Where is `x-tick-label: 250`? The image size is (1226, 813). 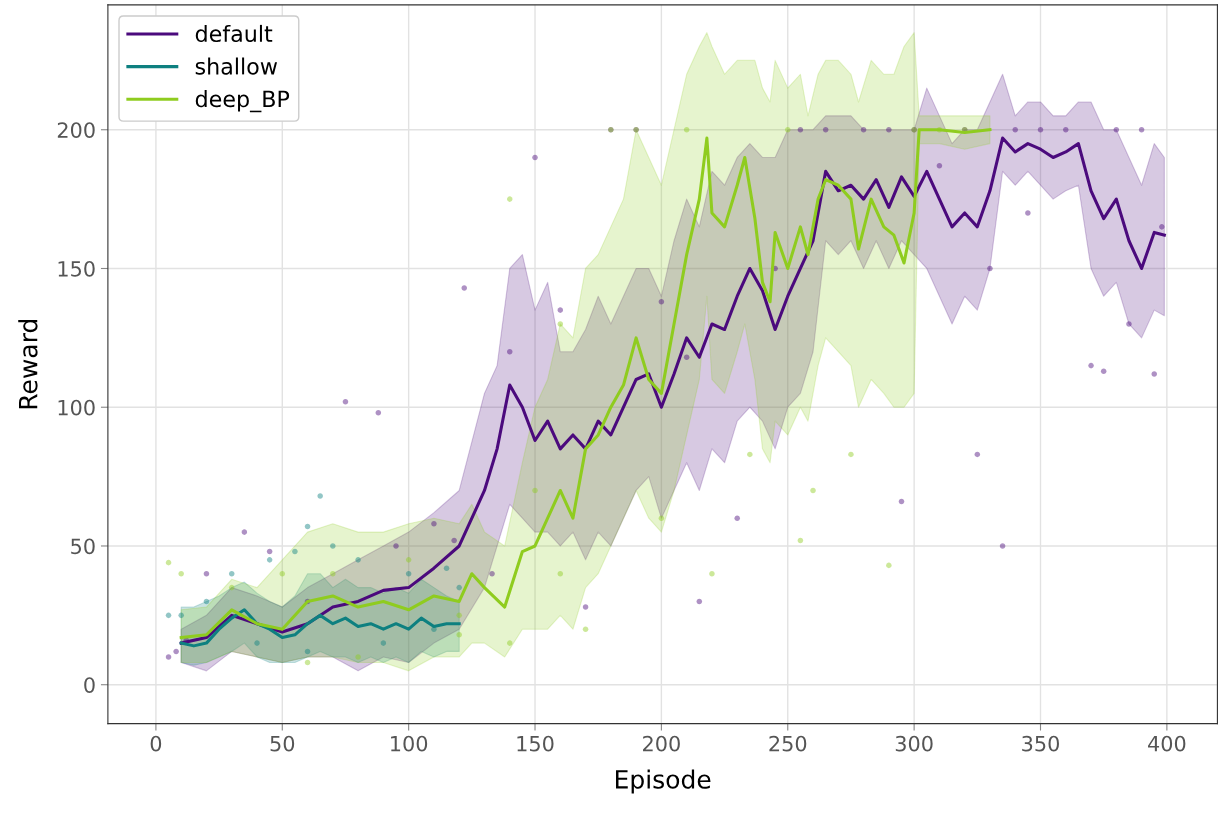 x-tick-label: 250 is located at coordinates (788, 743).